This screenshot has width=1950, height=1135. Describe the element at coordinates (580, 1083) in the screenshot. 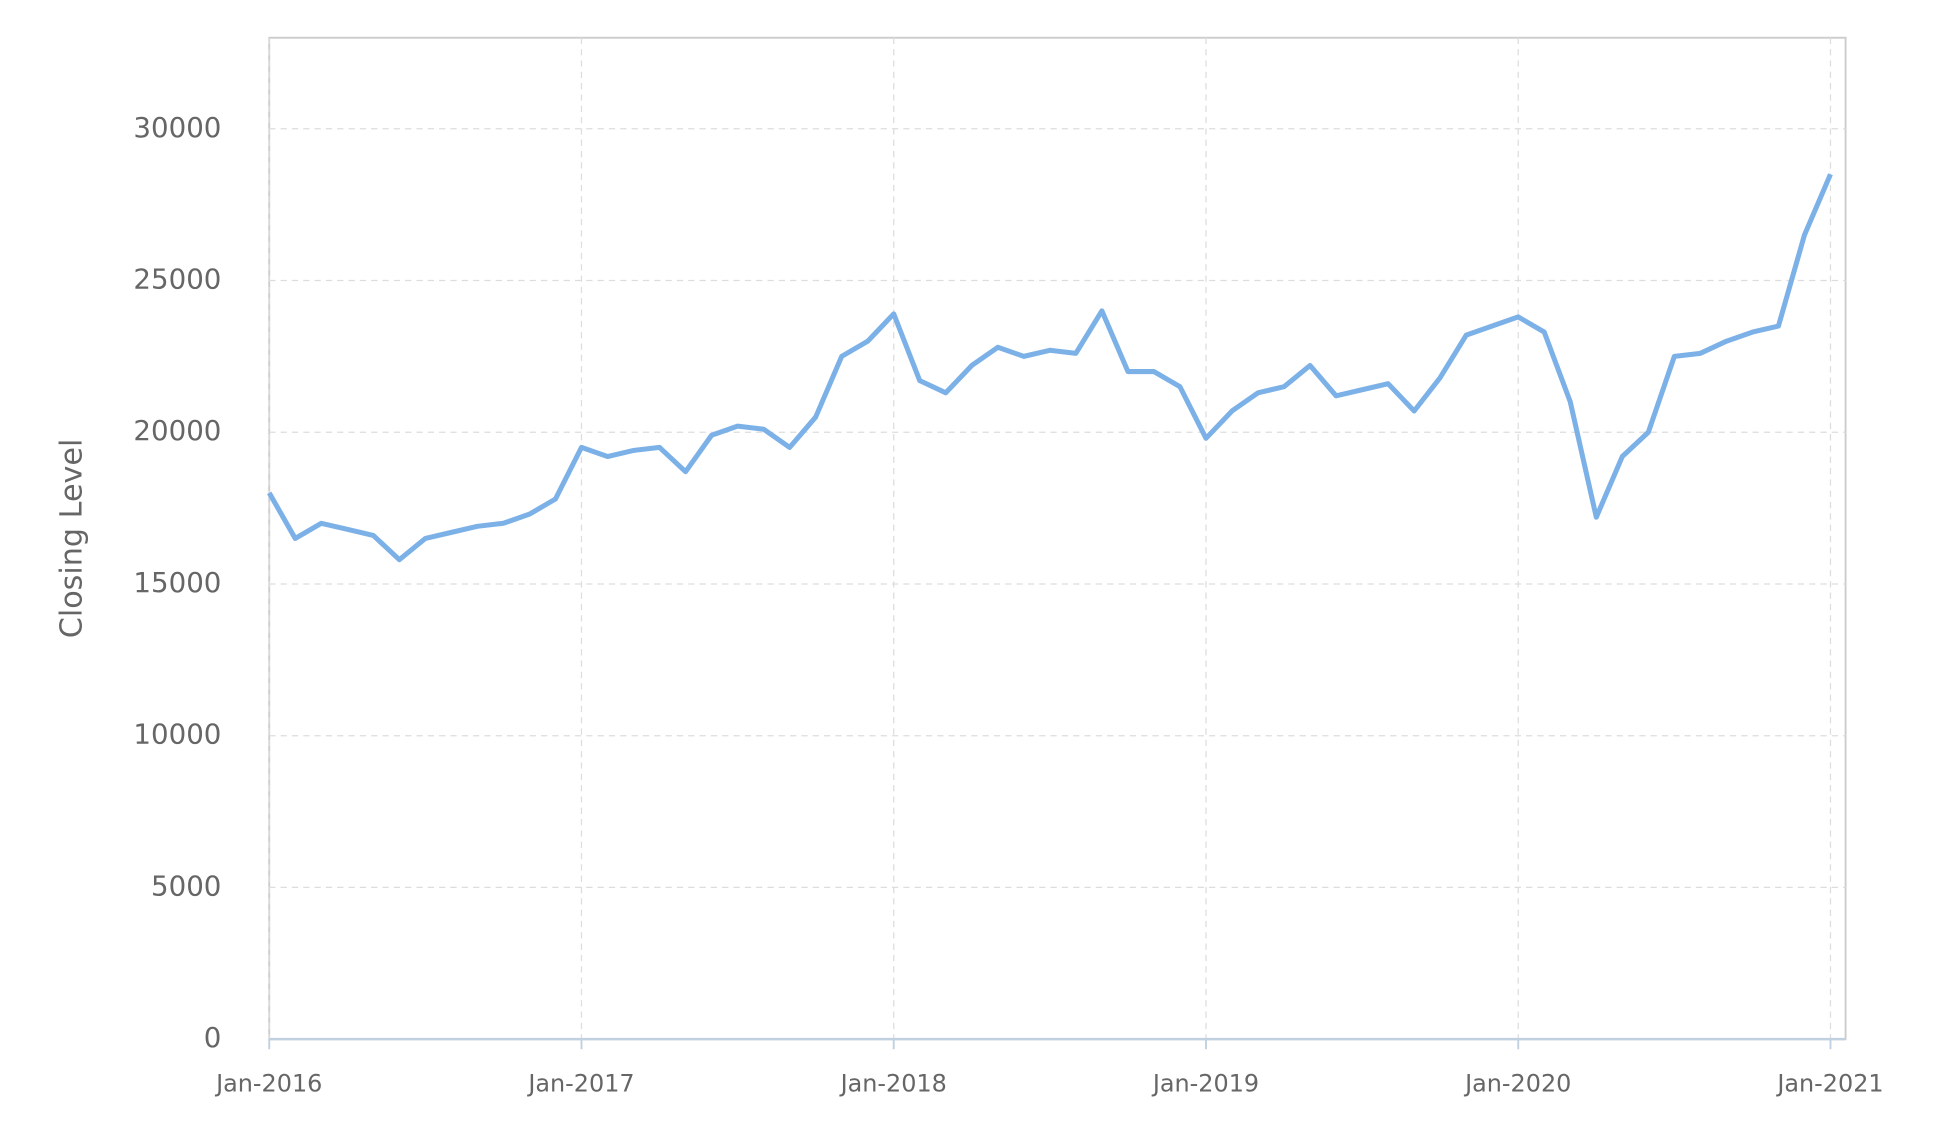

I see `x-tick-label: Jan-2017` at that location.